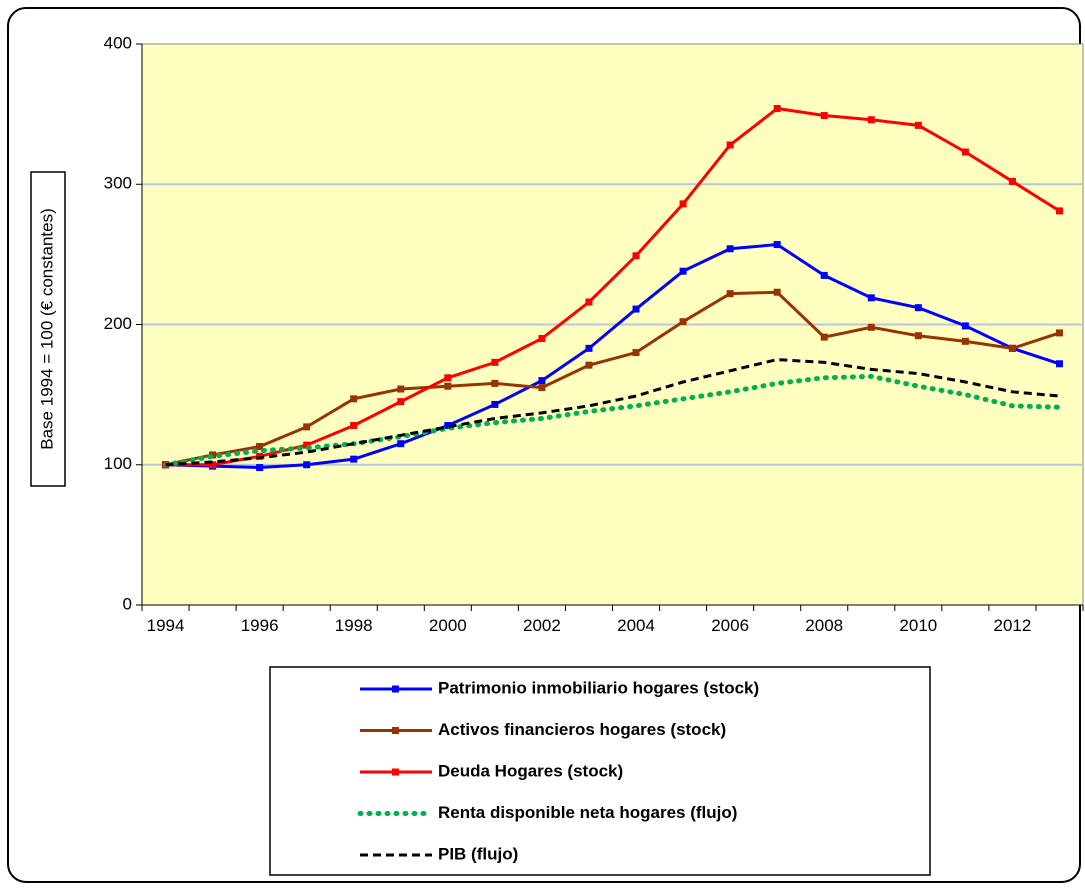  What do you see at coordinates (118, 42) in the screenshot?
I see `y-tick-label: 400` at bounding box center [118, 42].